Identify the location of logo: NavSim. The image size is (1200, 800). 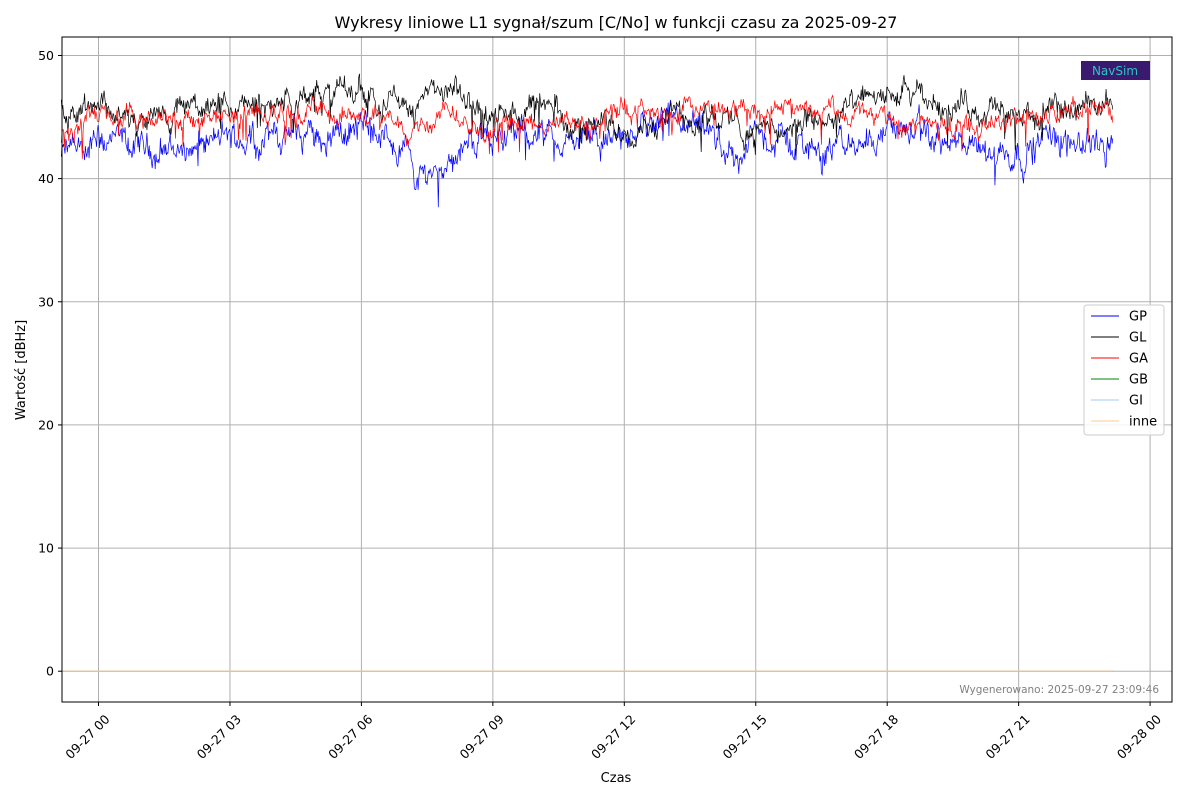
(1115, 70).